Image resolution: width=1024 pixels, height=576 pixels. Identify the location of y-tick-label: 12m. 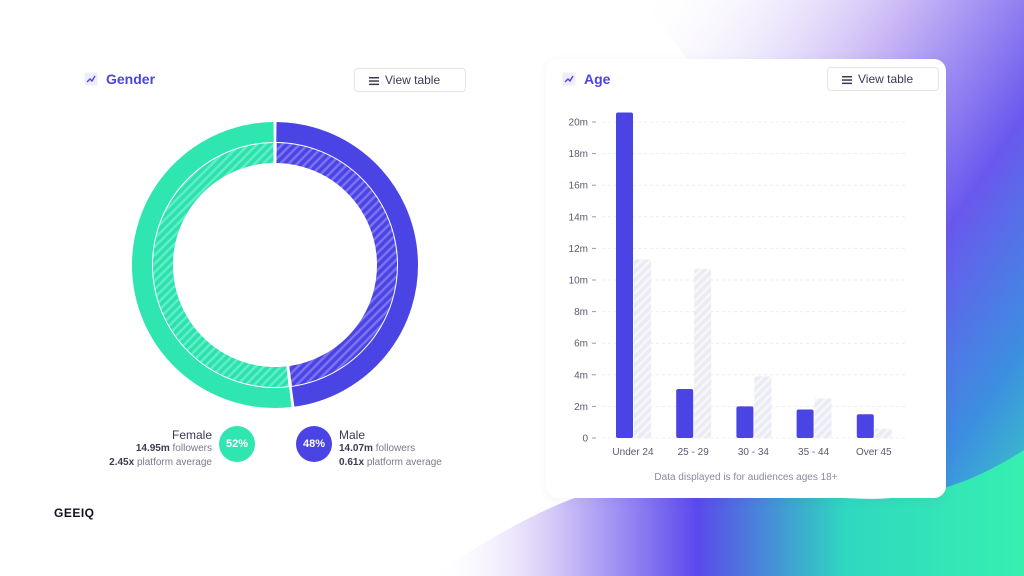
(578, 249).